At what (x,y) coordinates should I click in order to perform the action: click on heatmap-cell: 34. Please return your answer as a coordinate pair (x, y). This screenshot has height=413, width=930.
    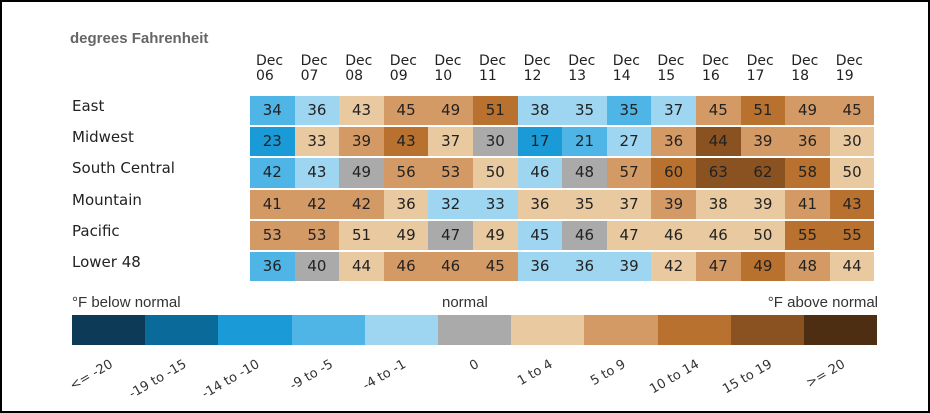
    Looking at the image, I should click on (272, 111).